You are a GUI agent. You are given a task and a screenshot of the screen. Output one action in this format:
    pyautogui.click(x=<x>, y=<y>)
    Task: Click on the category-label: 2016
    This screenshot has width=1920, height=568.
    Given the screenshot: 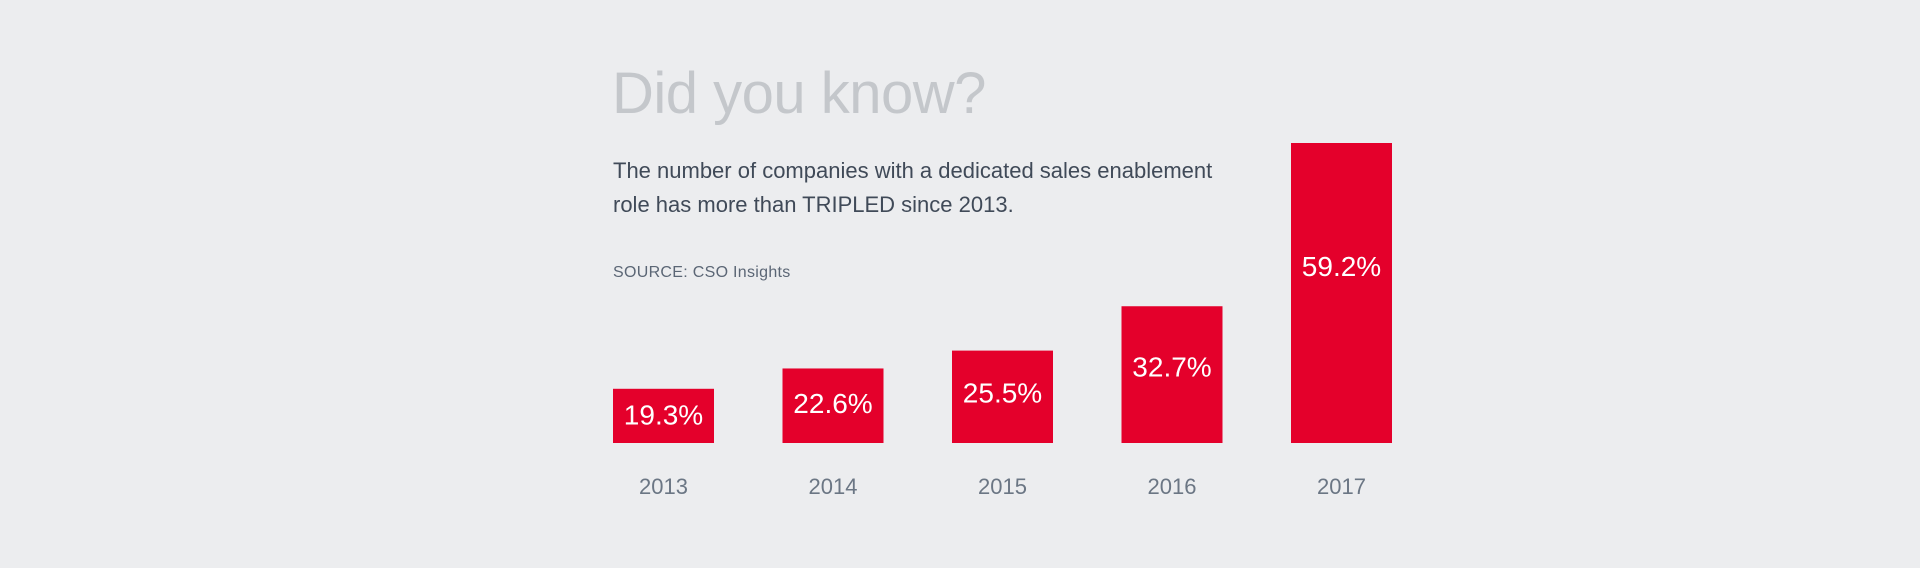 What is the action you would take?
    pyautogui.click(x=1172, y=486)
    